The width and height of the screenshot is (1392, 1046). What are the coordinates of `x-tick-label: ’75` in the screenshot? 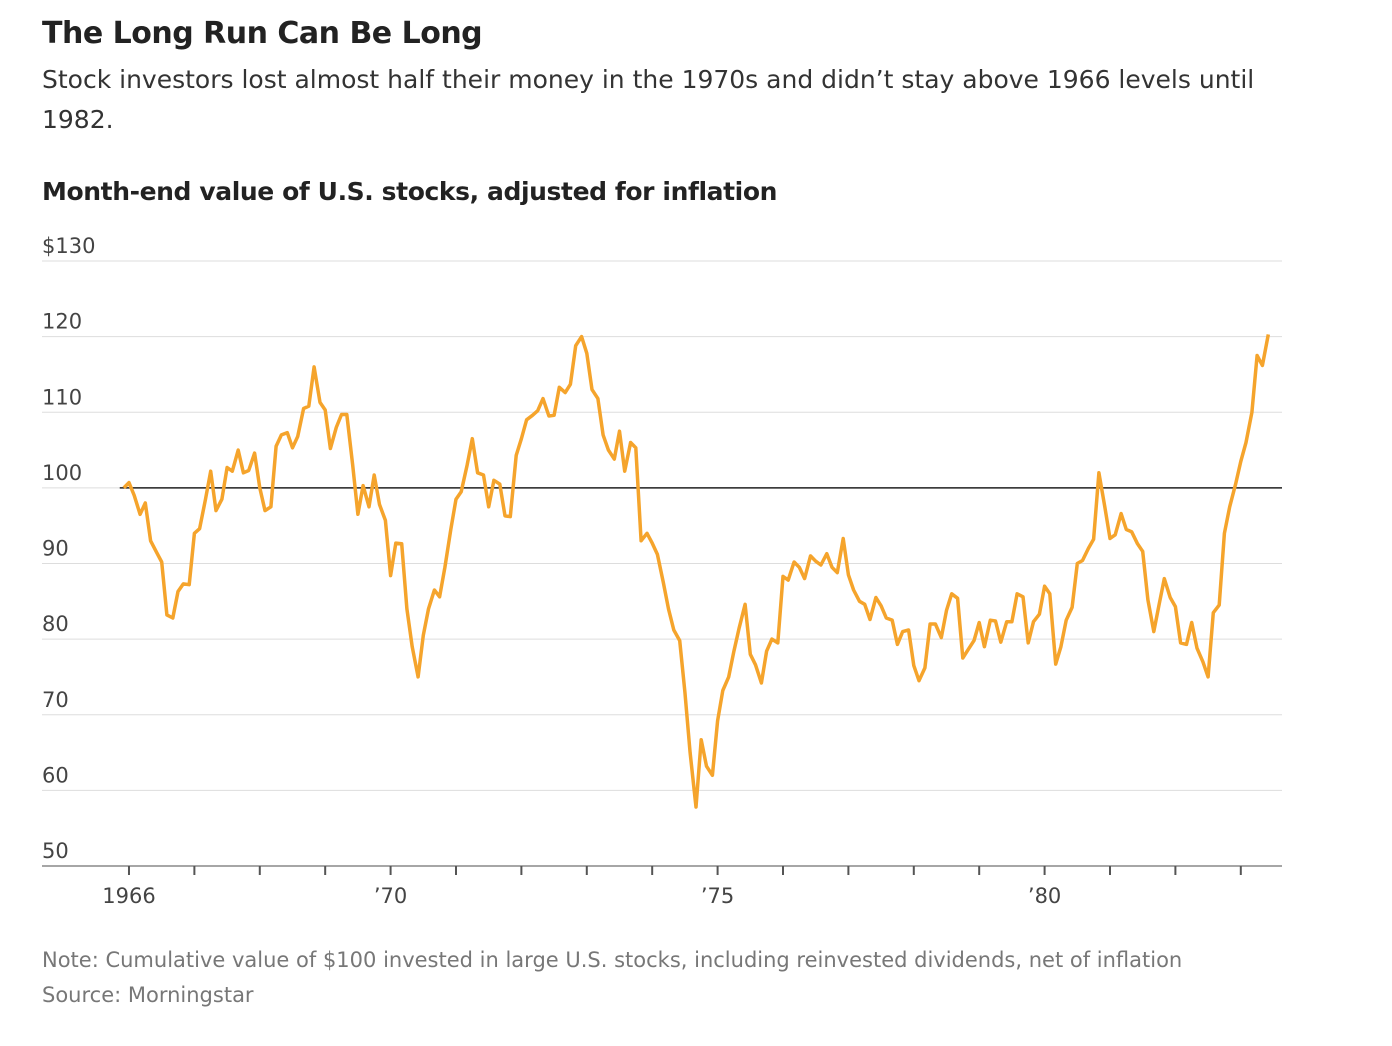 It's located at (717, 896).